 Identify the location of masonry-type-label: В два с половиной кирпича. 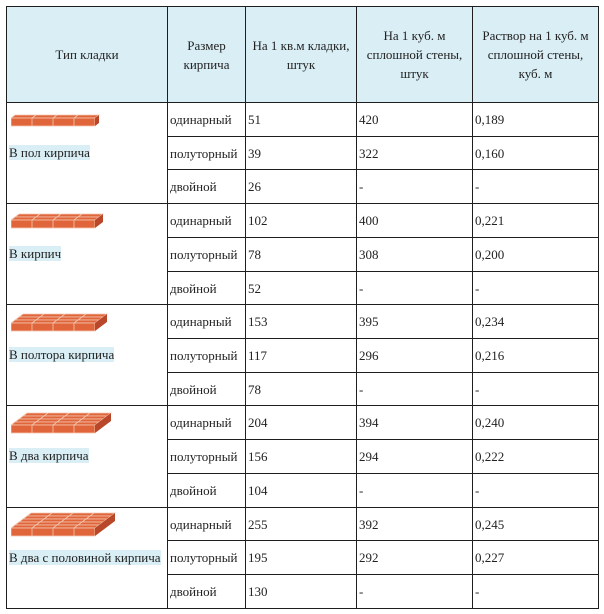
(85, 557).